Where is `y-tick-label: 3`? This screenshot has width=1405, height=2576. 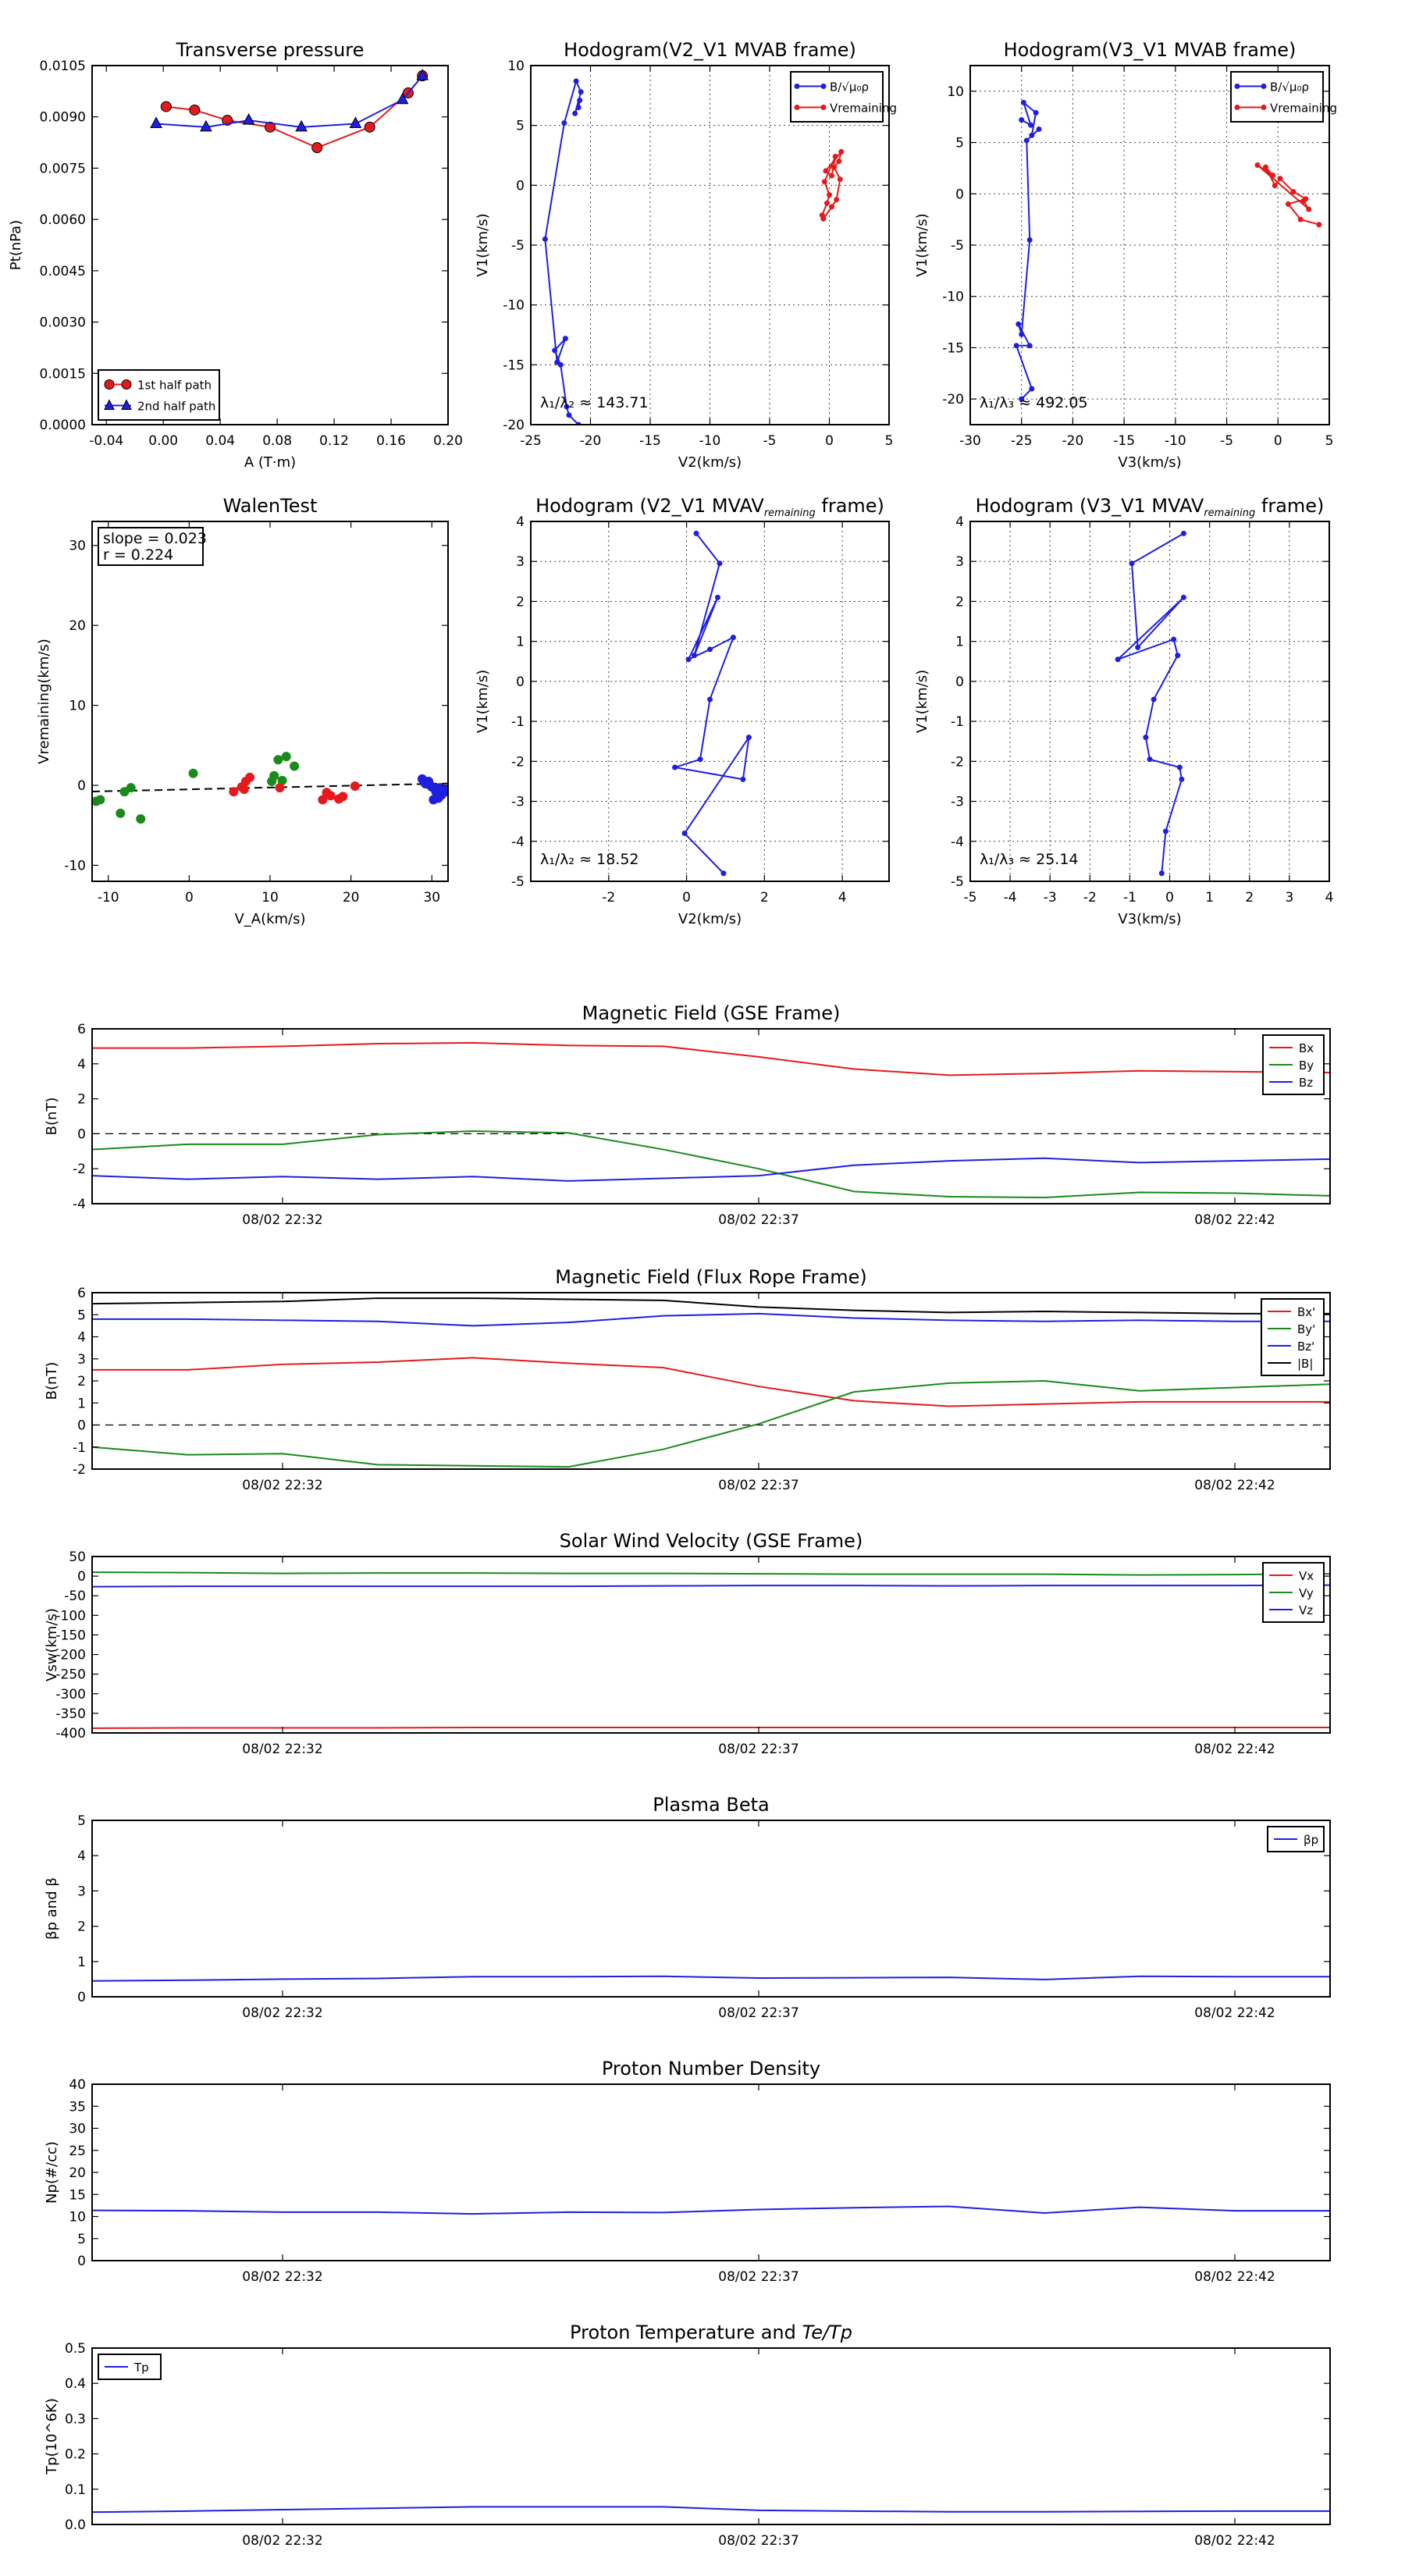 y-tick-label: 3 is located at coordinates (81, 1891).